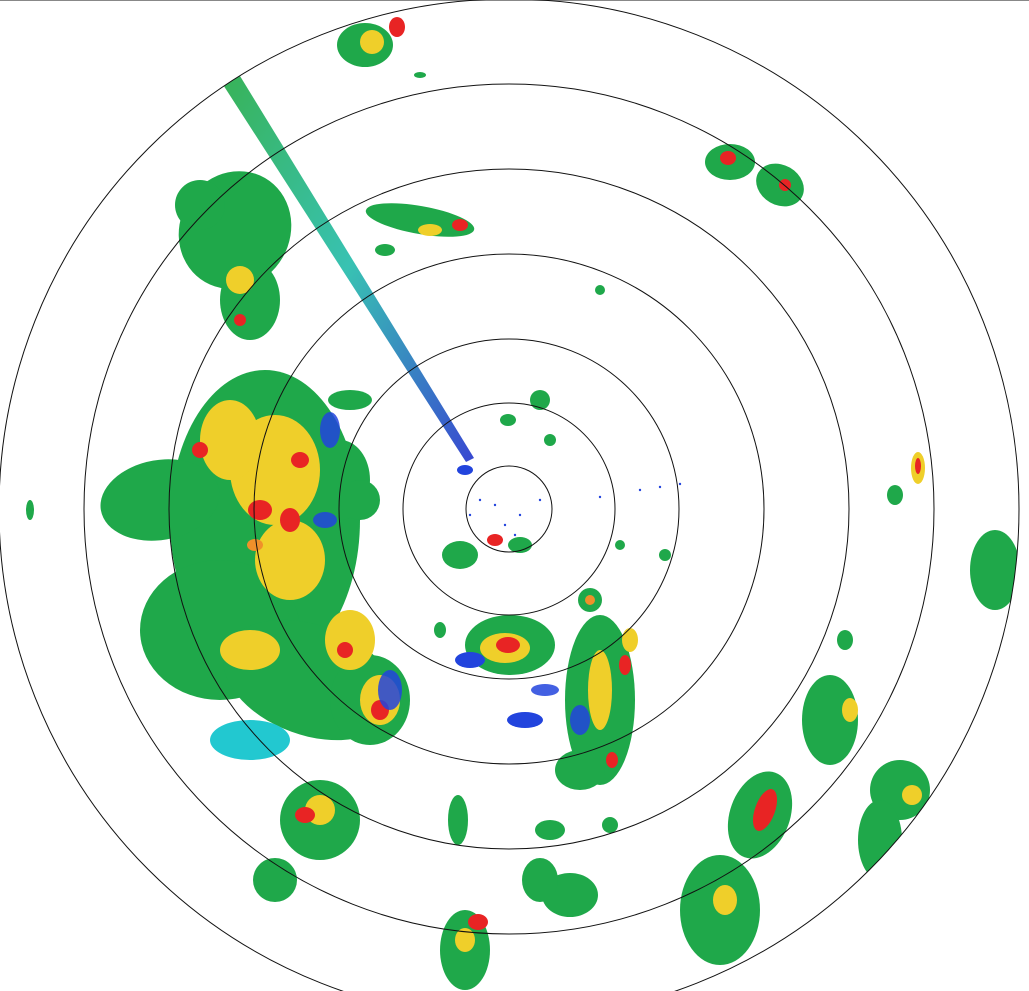 The image size is (1029, 991). Describe the element at coordinates (347, 269) in the screenshot. I see `radar-spoke` at that location.